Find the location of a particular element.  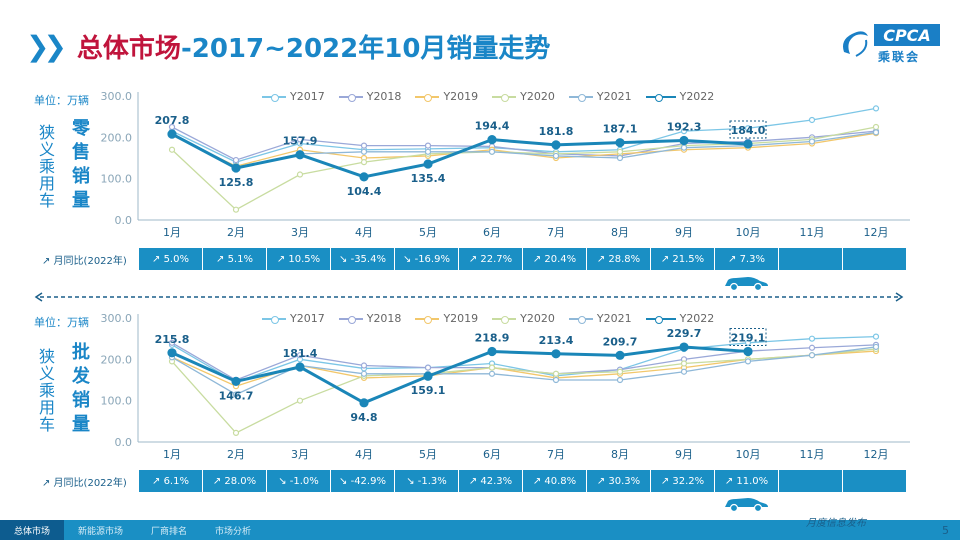

data-label: 184.0 is located at coordinates (748, 130).